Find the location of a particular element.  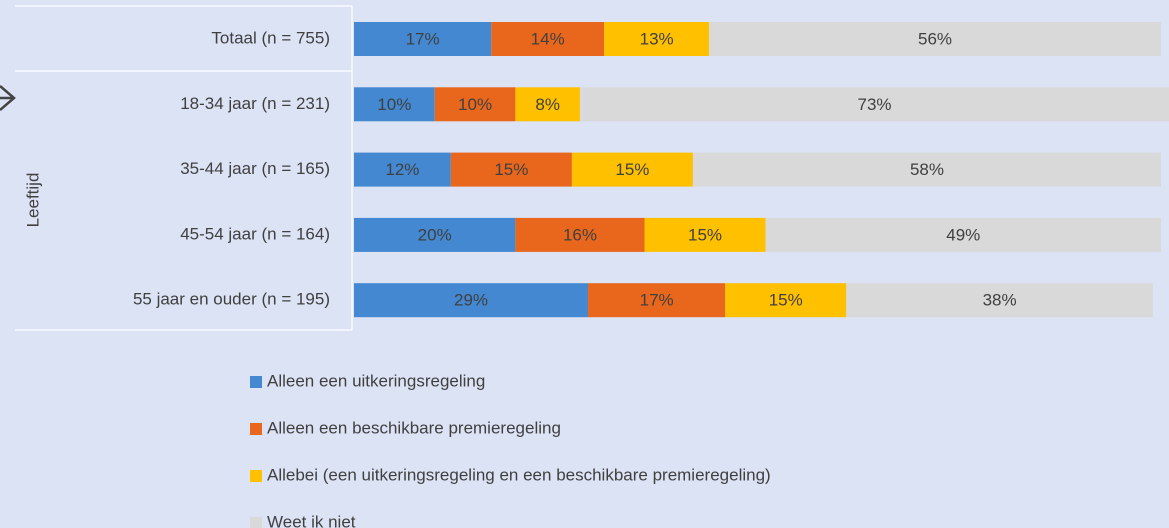

data-label: 29% is located at coordinates (471, 300).